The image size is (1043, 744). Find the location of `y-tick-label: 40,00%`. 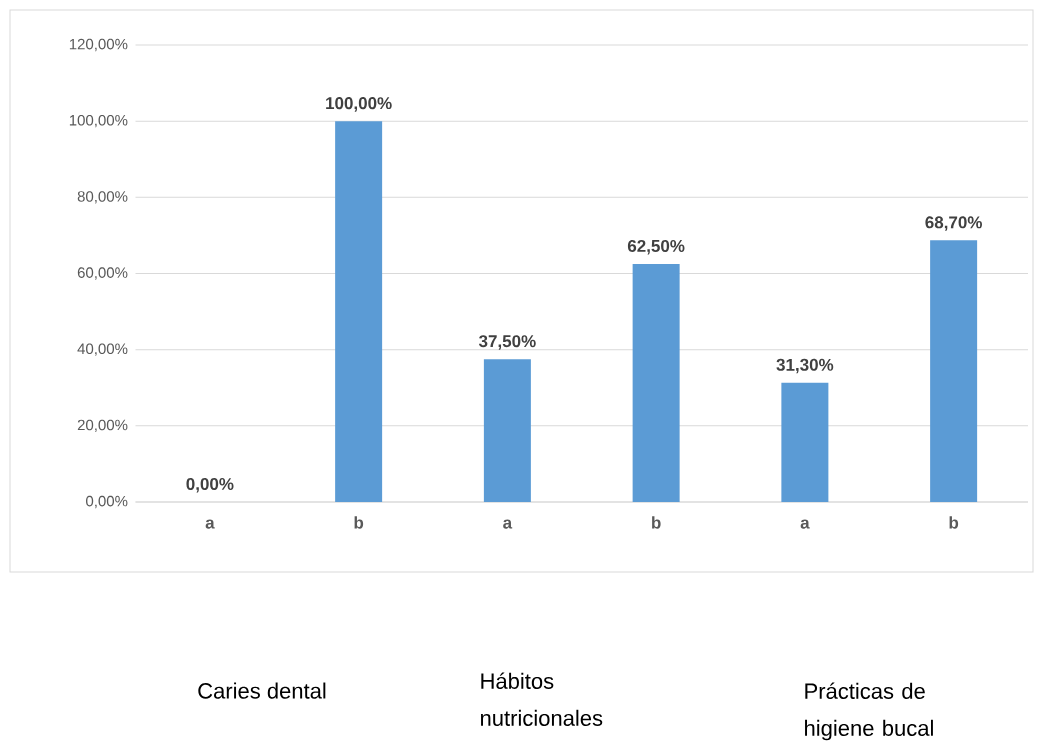

y-tick-label: 40,00% is located at coordinates (102, 350).